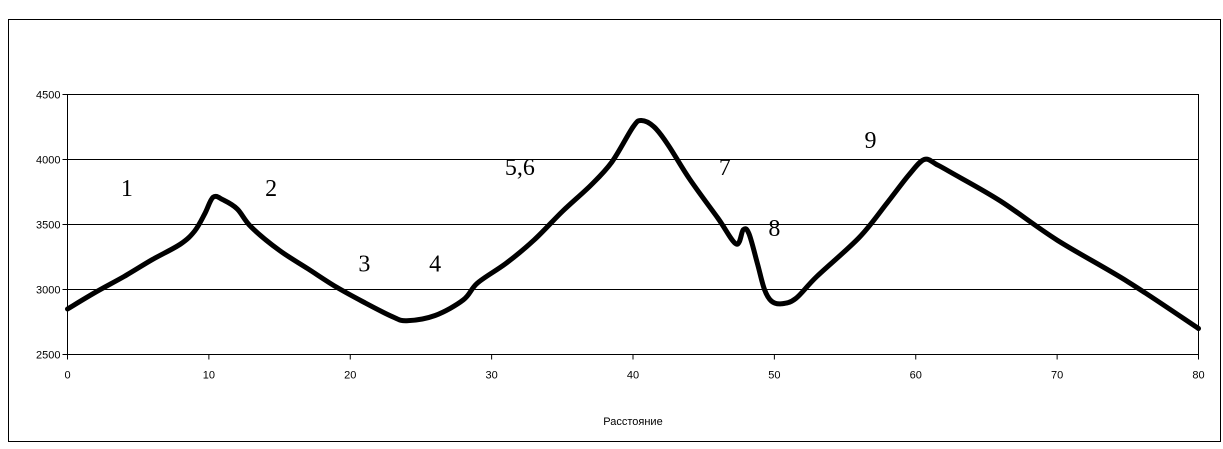 The width and height of the screenshot is (1223, 449). Describe the element at coordinates (725, 168) in the screenshot. I see `annotation-label: 7` at that location.